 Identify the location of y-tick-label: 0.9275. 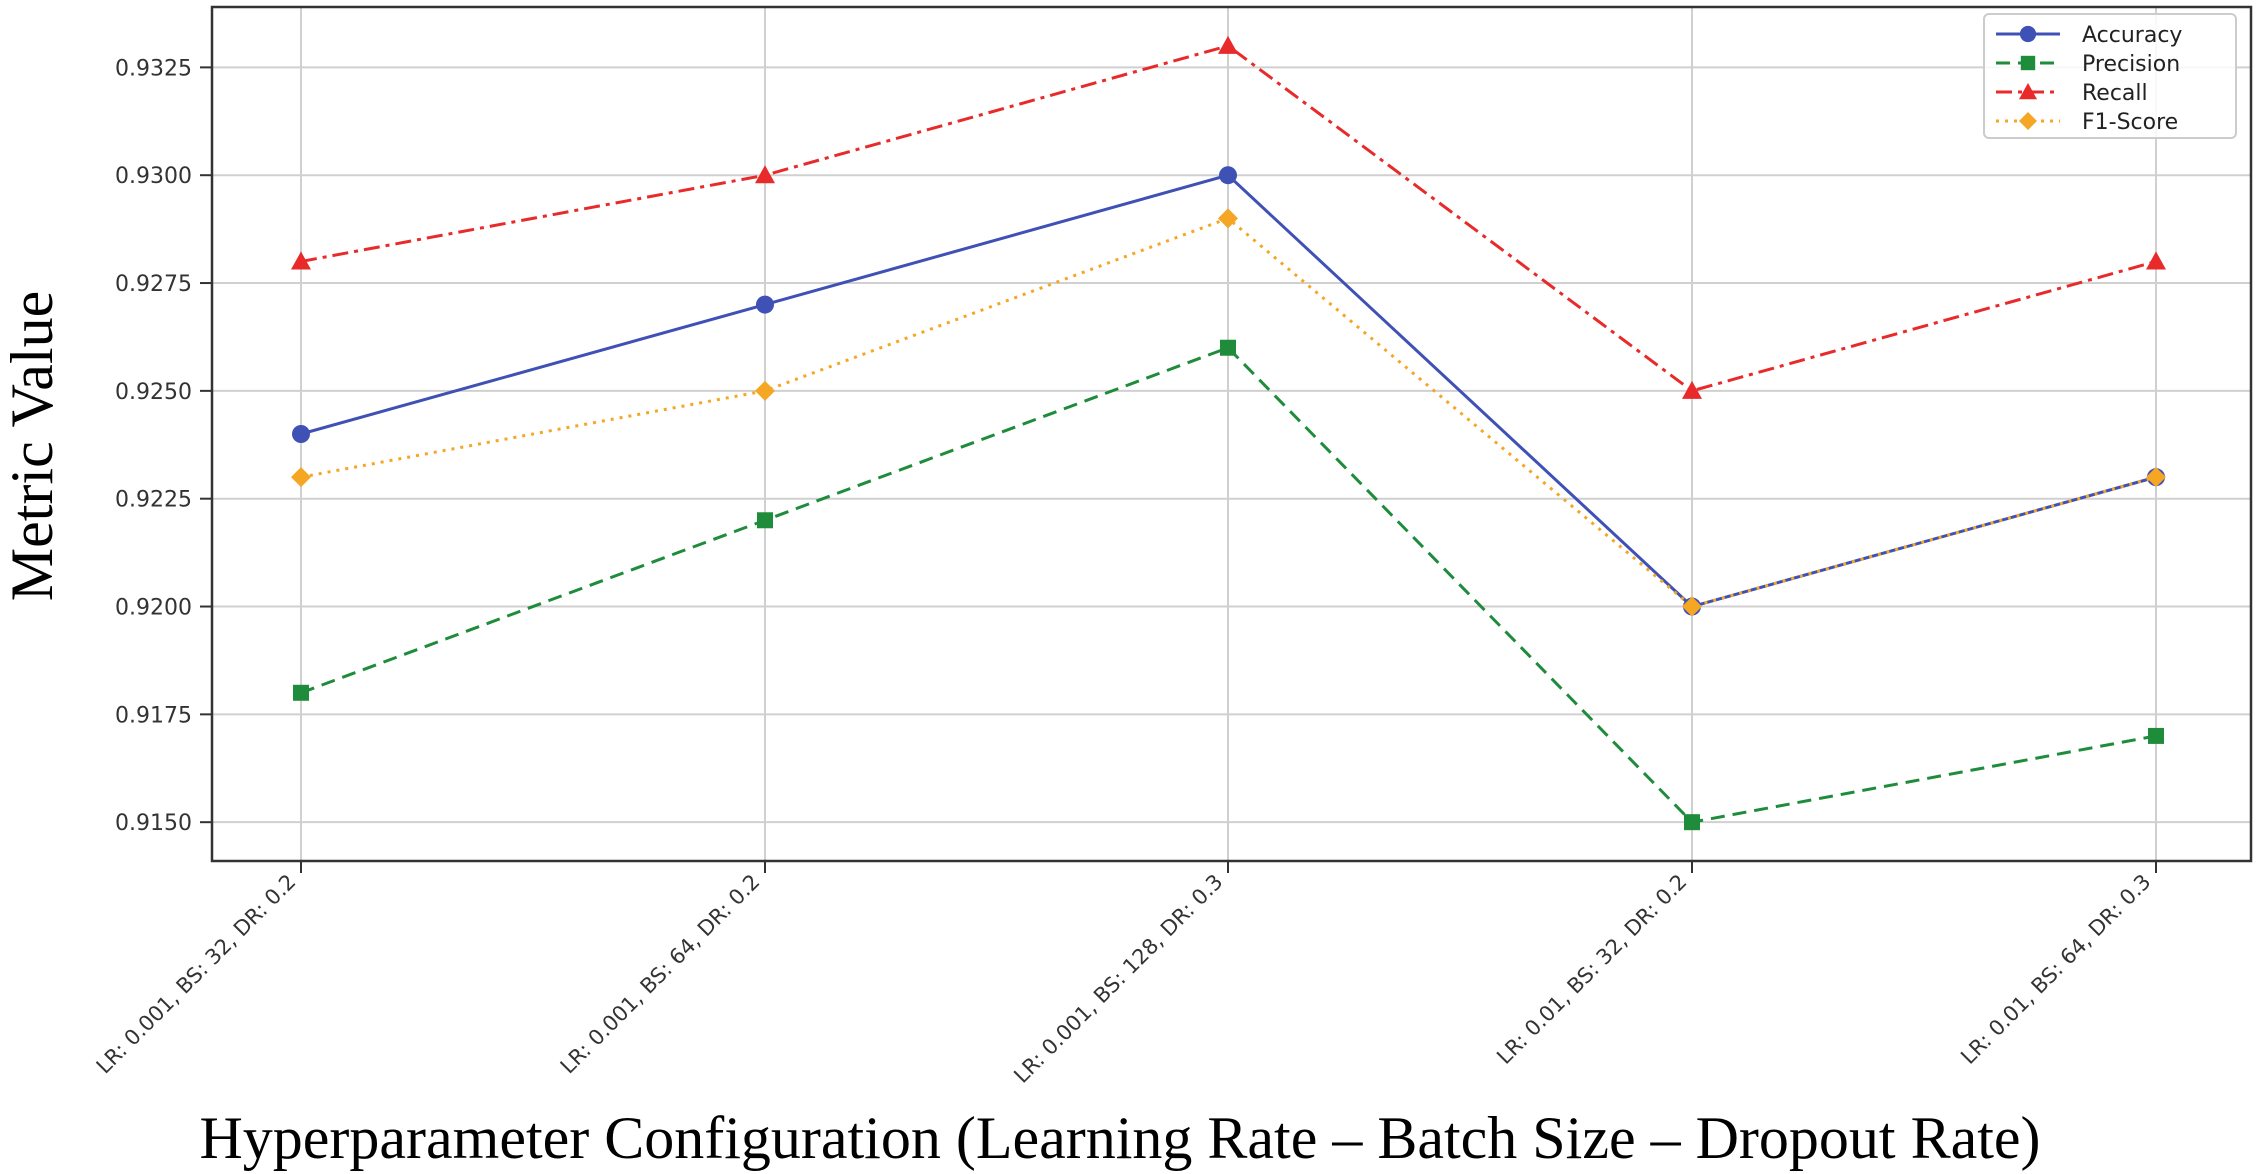
(153, 284).